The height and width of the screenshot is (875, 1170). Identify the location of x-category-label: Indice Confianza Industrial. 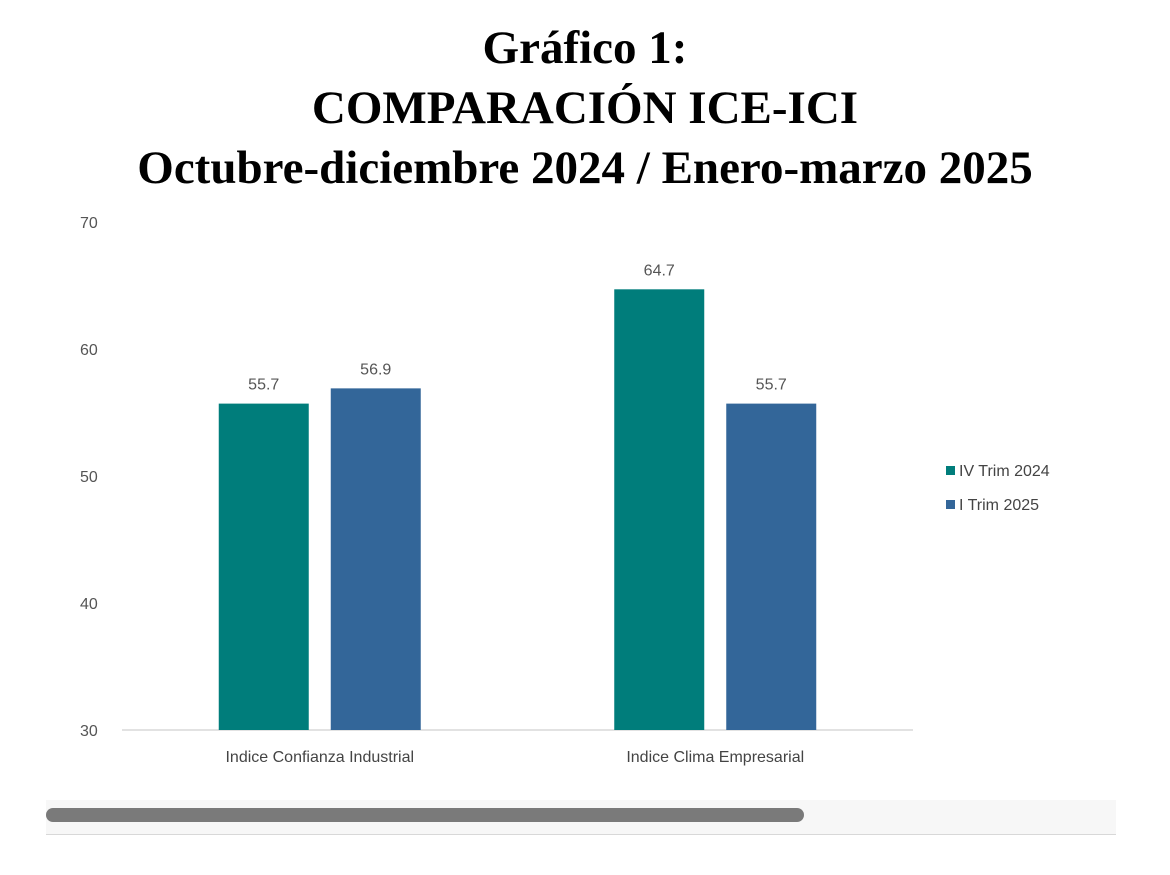
(319, 757).